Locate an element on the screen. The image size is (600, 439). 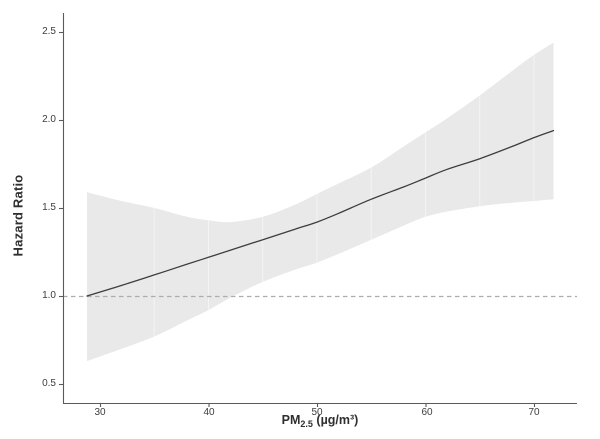
x-tick-label: 60 is located at coordinates (427, 412).